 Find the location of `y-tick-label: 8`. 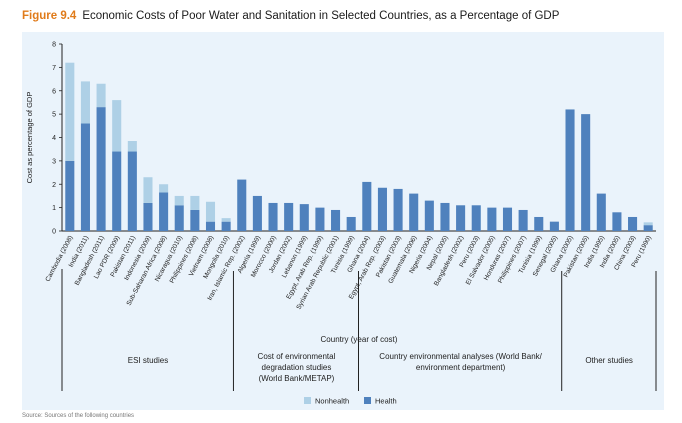

y-tick-label: 8 is located at coordinates (54, 45).